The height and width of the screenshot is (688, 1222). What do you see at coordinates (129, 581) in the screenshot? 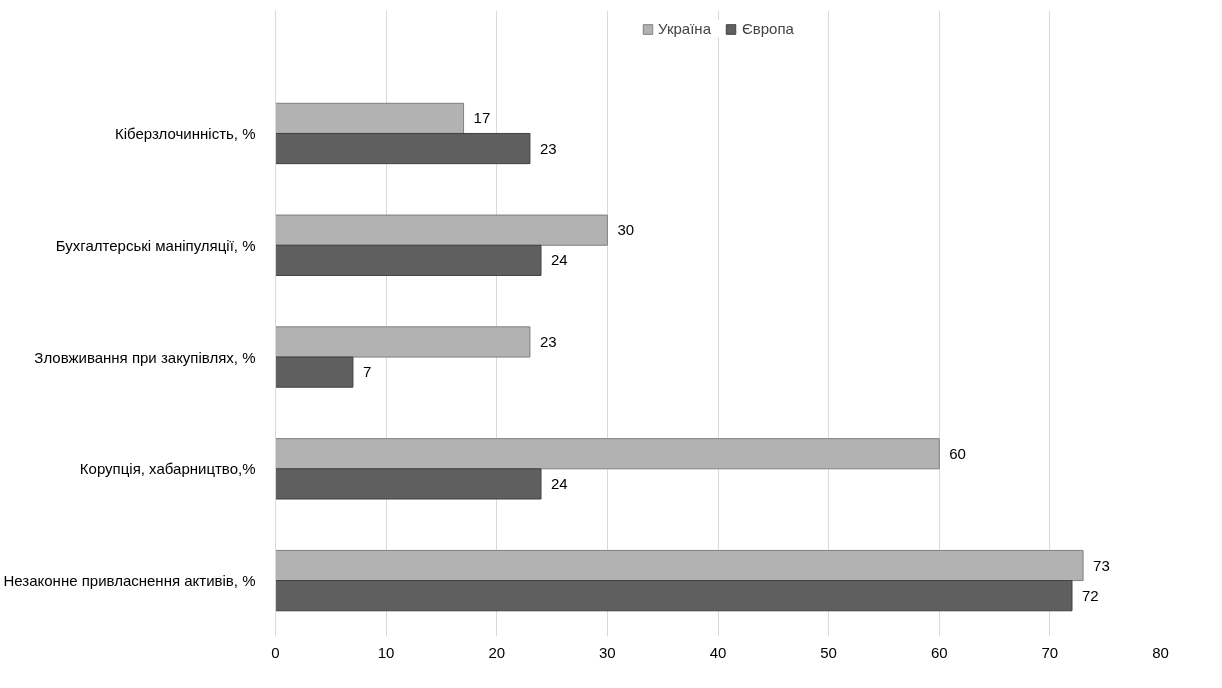
I see `y-tick-label: Незаконне привласнення активів, %` at bounding box center [129, 581].